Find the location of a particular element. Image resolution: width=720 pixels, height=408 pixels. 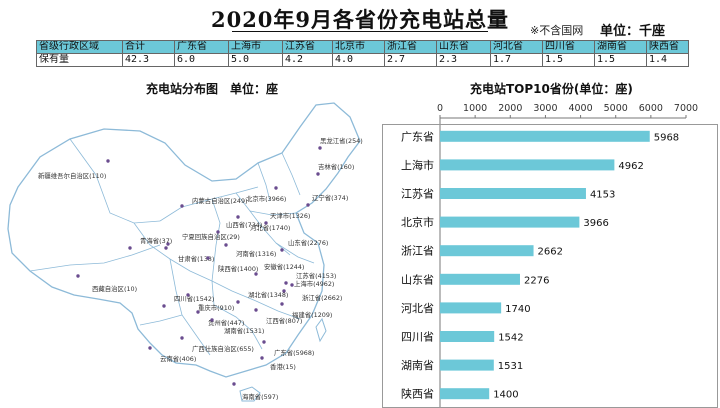

summary-value-cell: 1.5 is located at coordinates (568, 60).